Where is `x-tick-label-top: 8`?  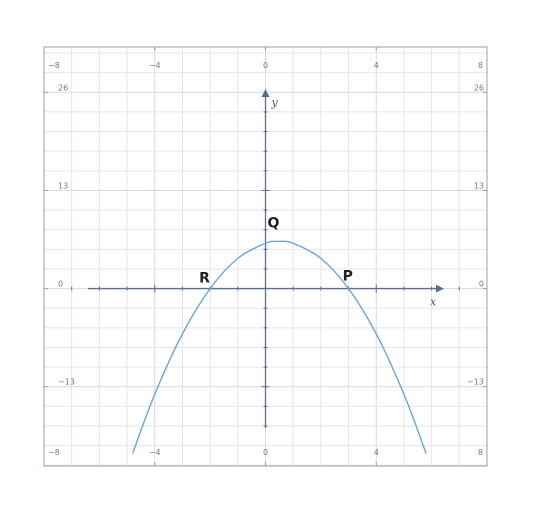
x-tick-label-top: 8 is located at coordinates (480, 65).